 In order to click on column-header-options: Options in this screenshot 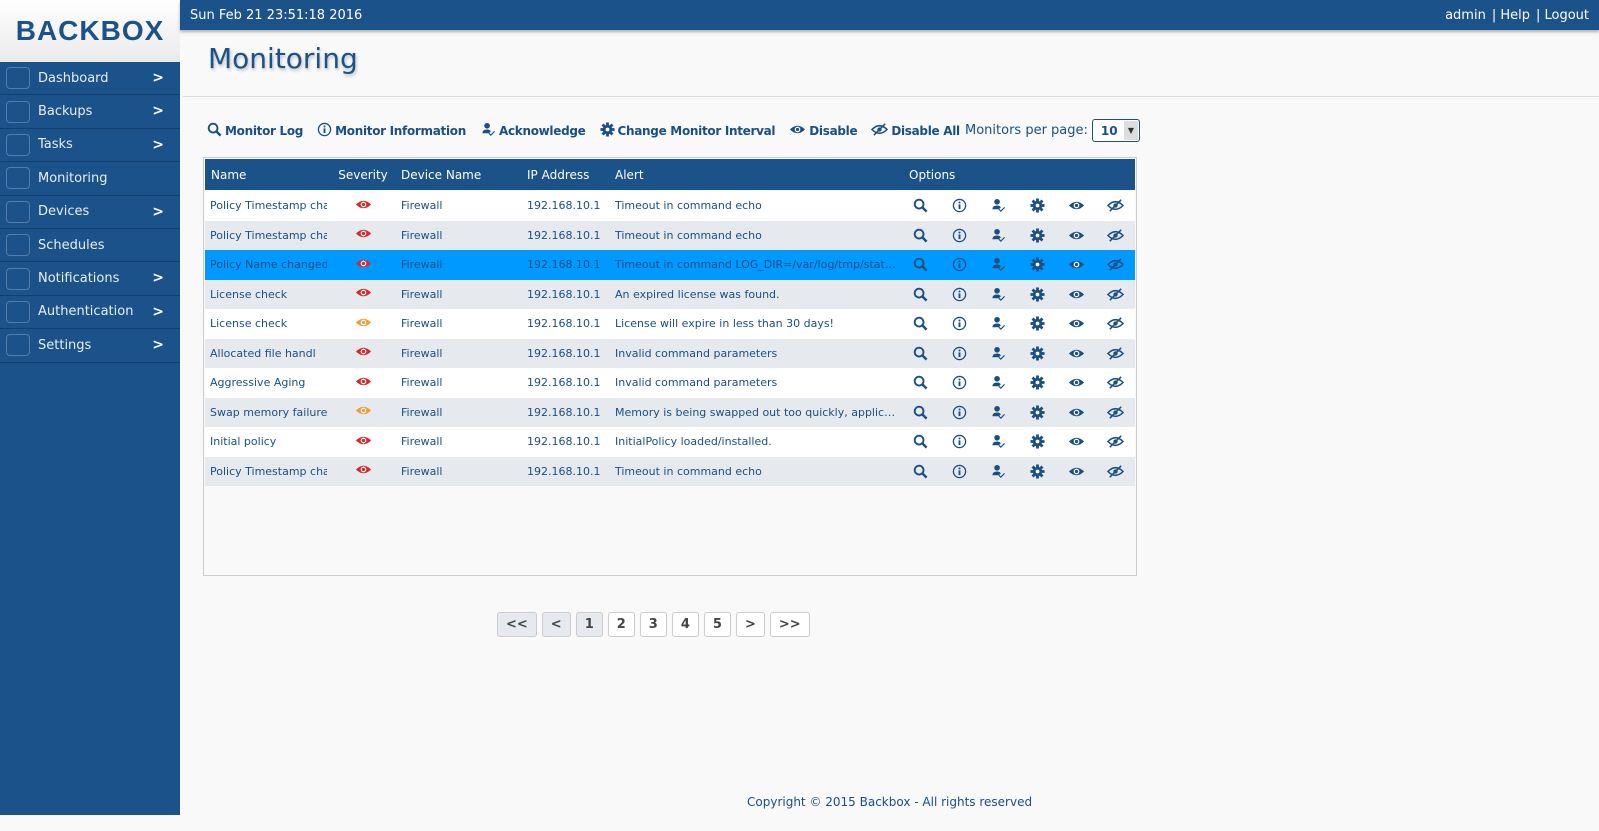, I will do `click(932, 174)`.